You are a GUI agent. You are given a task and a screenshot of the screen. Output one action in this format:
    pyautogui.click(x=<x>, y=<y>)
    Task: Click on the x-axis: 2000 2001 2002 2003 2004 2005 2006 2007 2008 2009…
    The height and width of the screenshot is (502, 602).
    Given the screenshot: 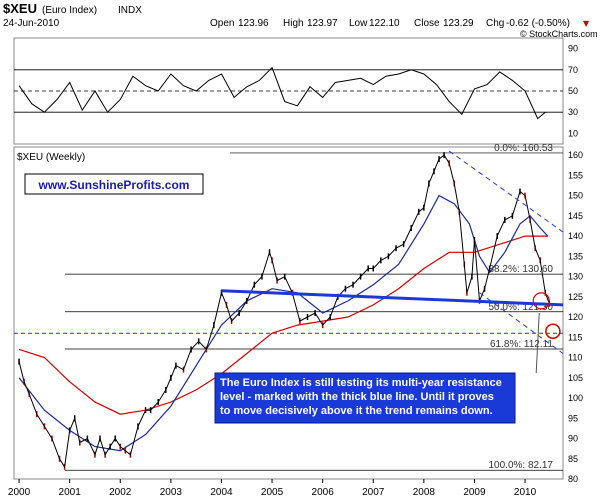 What is the action you would take?
    pyautogui.click(x=272, y=488)
    